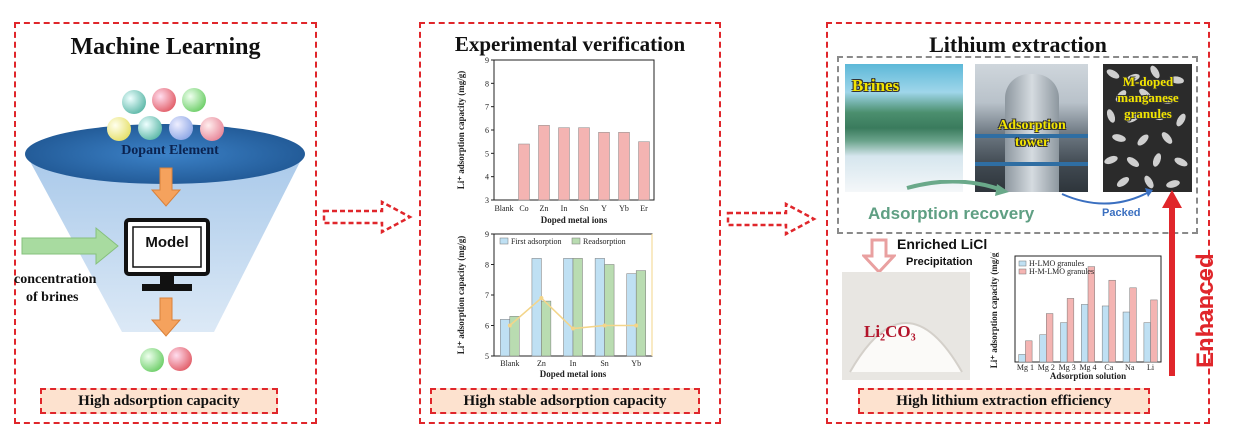 Image resolution: width=1246 pixels, height=437 pixels. What do you see at coordinates (1151, 367) in the screenshot?
I see `x-tick-label: Li` at bounding box center [1151, 367].